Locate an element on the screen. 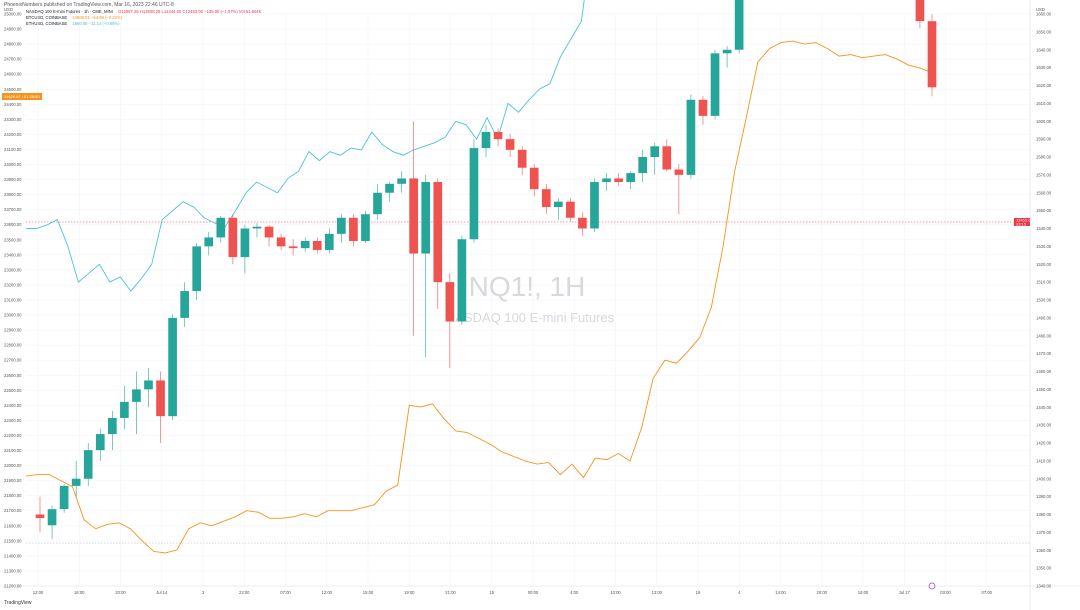  right-price-tag-line2: 33:15 is located at coordinates (1021, 223).